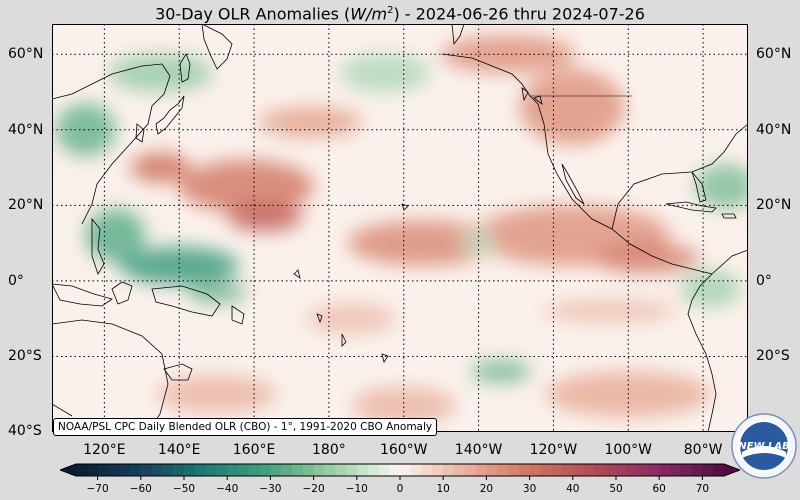  I want to click on colorbar-tick-label: 0, so click(400, 489).